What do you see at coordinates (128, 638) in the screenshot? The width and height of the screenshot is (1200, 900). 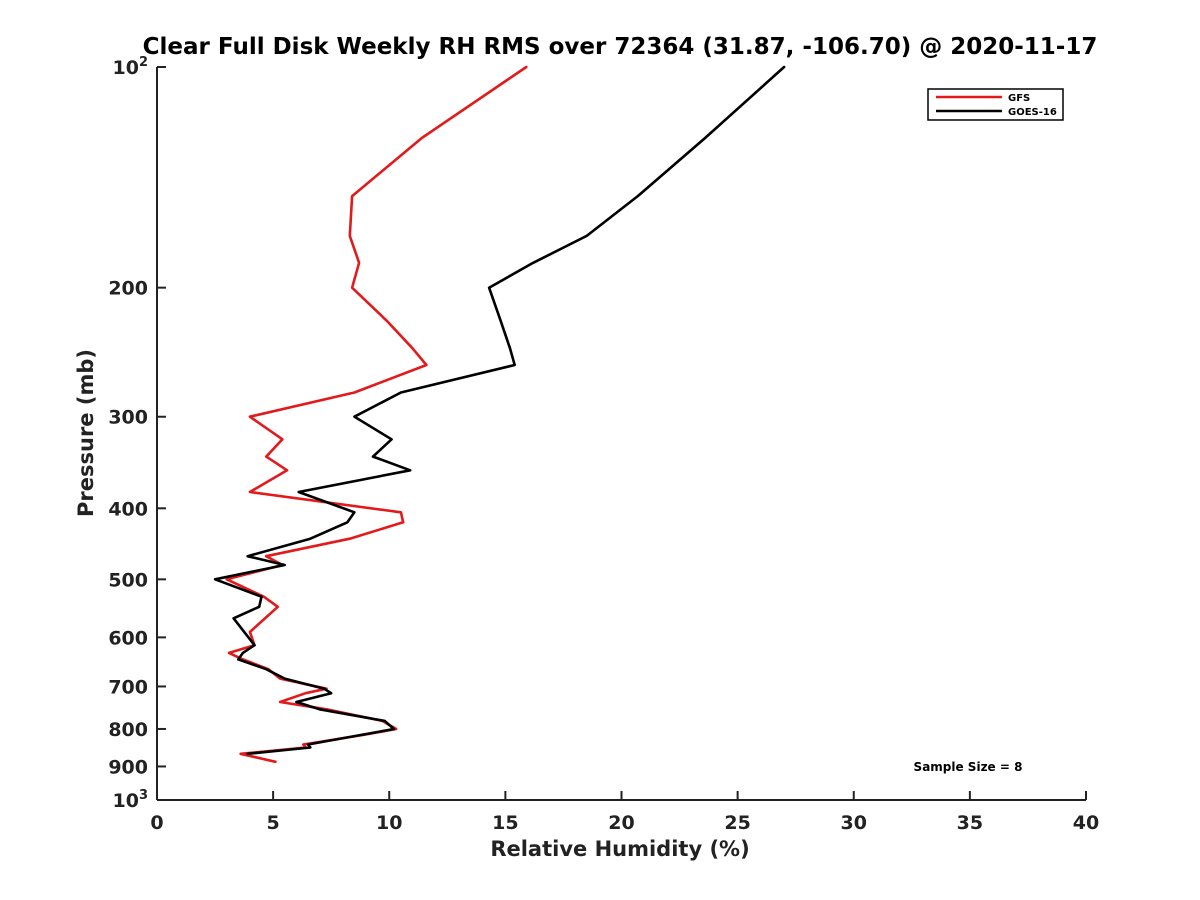 I see `y-tick-label: 600` at bounding box center [128, 638].